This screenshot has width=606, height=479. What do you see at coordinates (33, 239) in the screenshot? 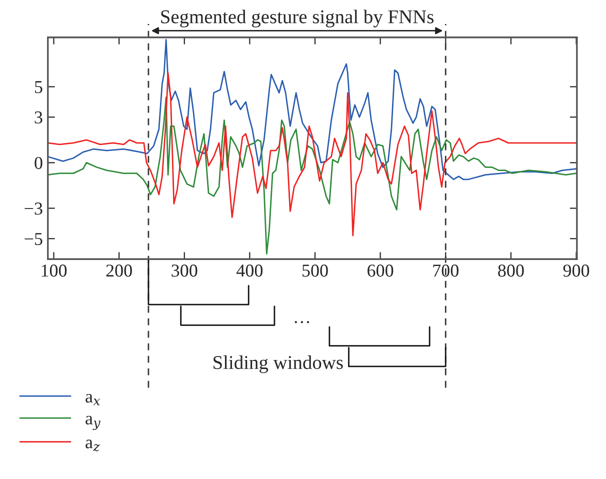
I see `y-tick-label: −5` at bounding box center [33, 239].